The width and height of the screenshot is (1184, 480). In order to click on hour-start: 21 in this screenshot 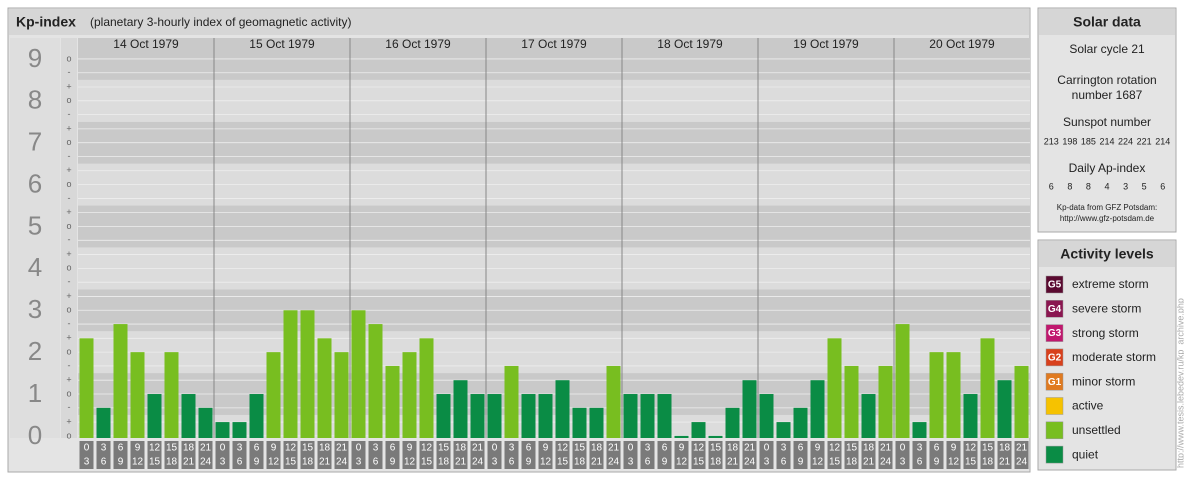, I will do `click(478, 448)`.